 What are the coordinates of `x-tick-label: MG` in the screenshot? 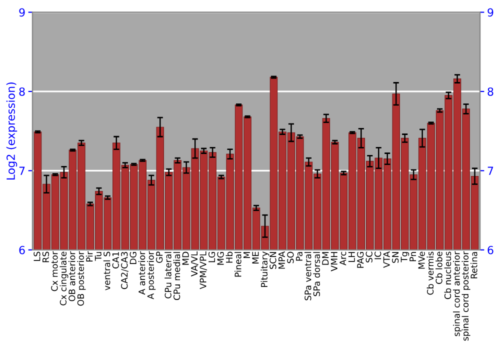 It's located at (220, 258).